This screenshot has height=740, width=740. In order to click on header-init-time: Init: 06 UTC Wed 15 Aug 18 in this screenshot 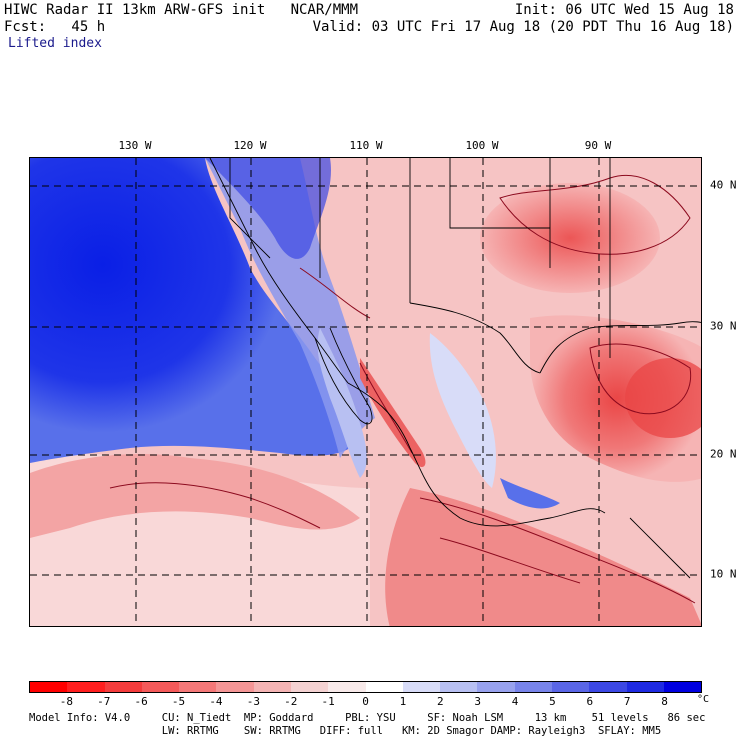, I will do `click(624, 10)`.